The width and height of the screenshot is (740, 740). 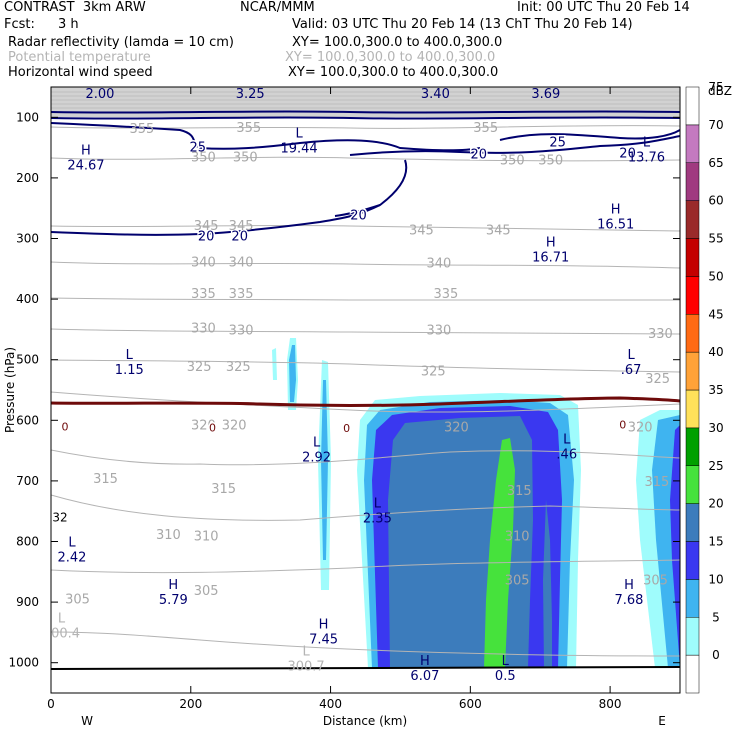 What do you see at coordinates (241, 263) in the screenshot?
I see `theta-contour-label: 340` at bounding box center [241, 263].